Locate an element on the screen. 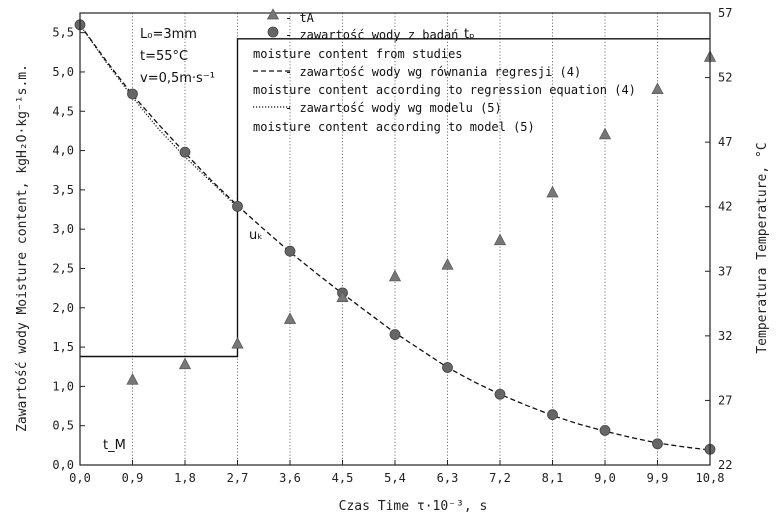 The width and height of the screenshot is (779, 519). x-tick-label: 8,1 is located at coordinates (553, 478).